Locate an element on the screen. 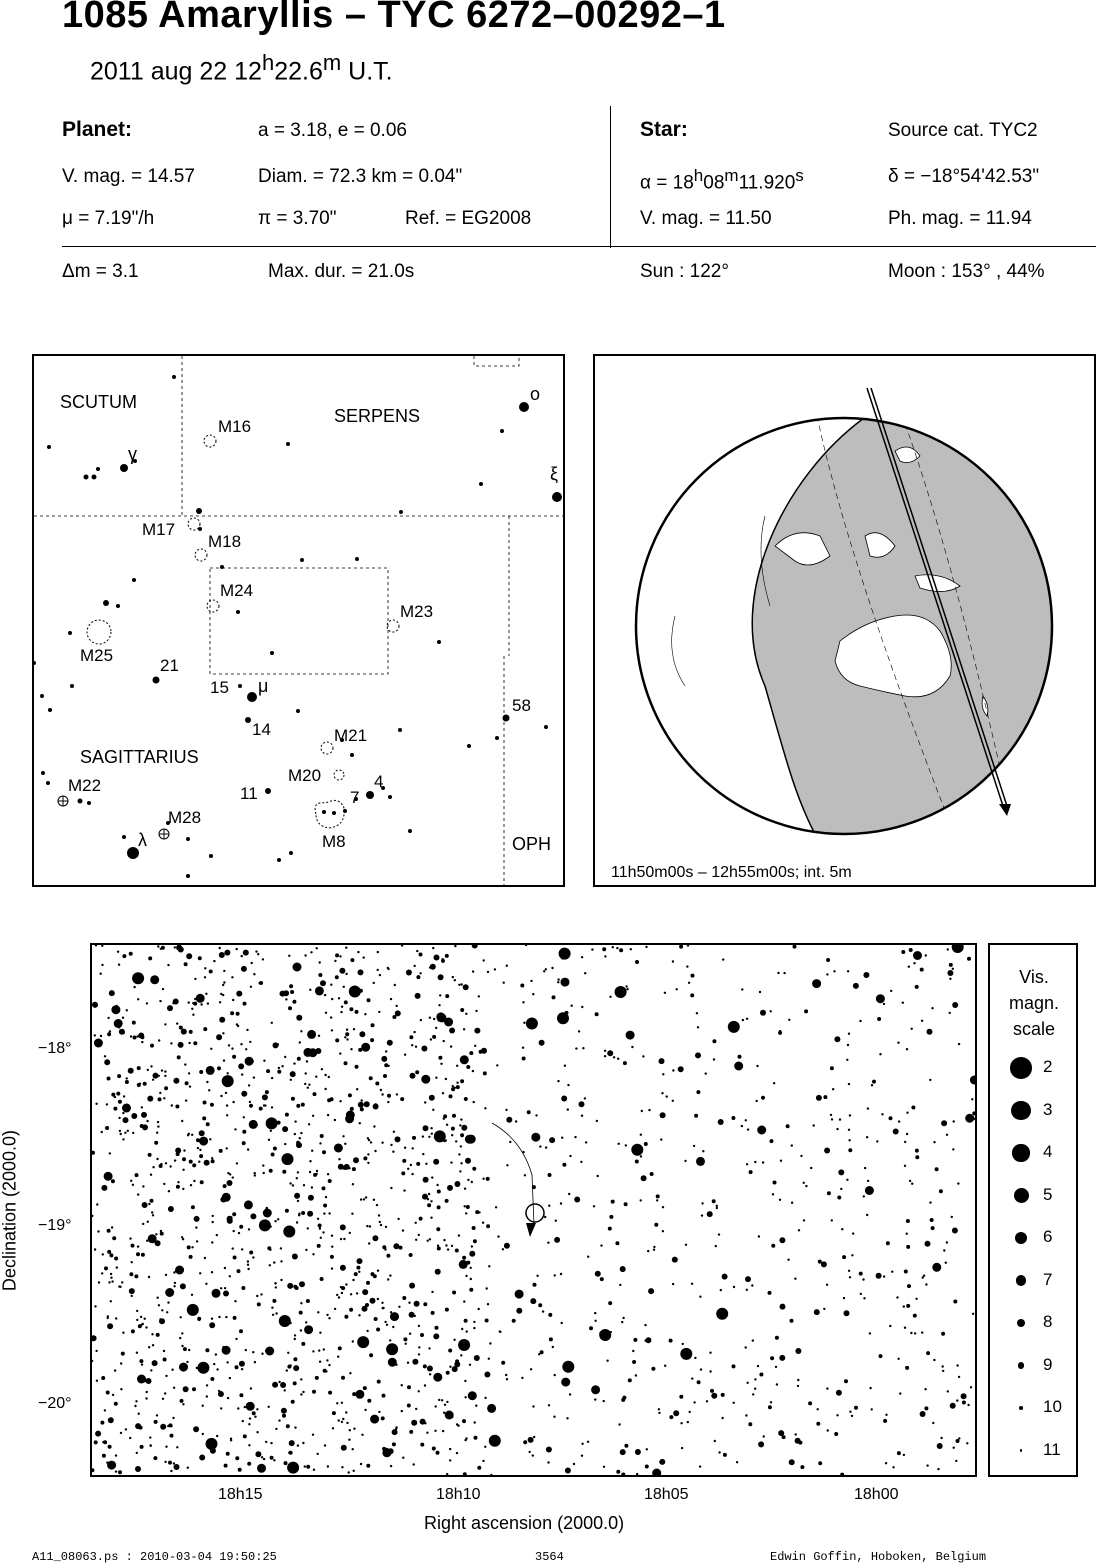 The image size is (1096, 1568). footer-author: Edwin Goffin, Hoboken, Belgium is located at coordinates (878, 1557).